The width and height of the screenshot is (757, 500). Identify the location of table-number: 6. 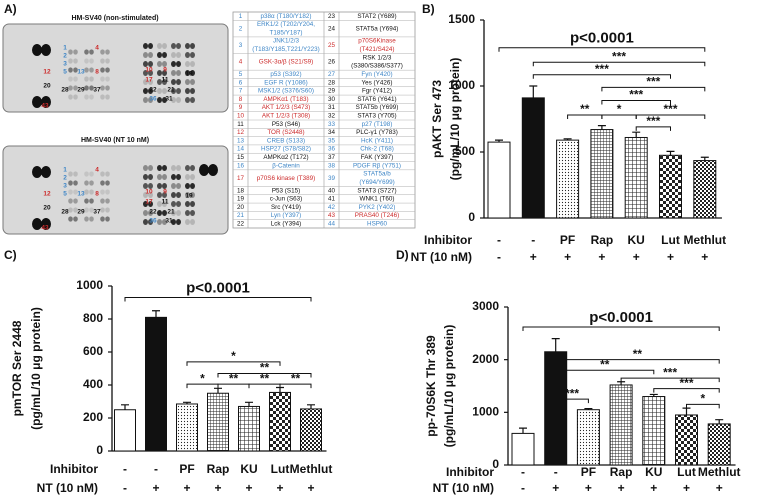
(241, 82).